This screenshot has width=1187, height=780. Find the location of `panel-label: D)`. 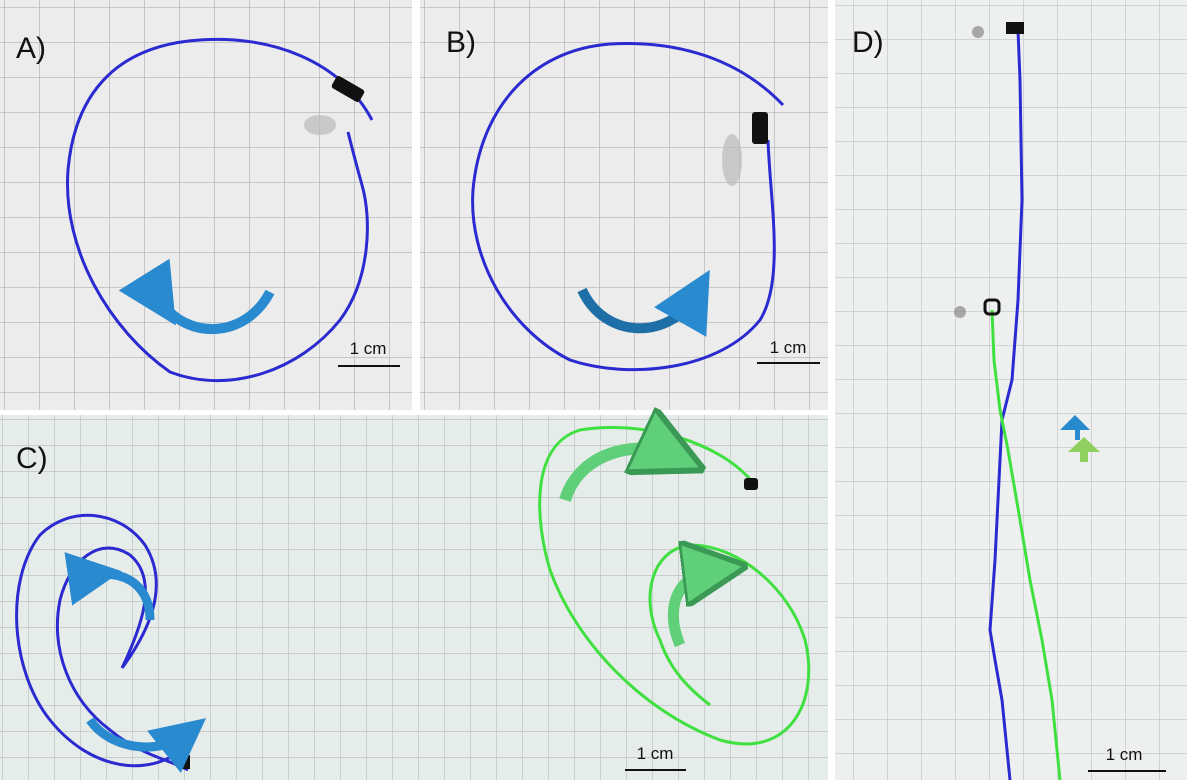

panel-label: D) is located at coordinates (868, 42).